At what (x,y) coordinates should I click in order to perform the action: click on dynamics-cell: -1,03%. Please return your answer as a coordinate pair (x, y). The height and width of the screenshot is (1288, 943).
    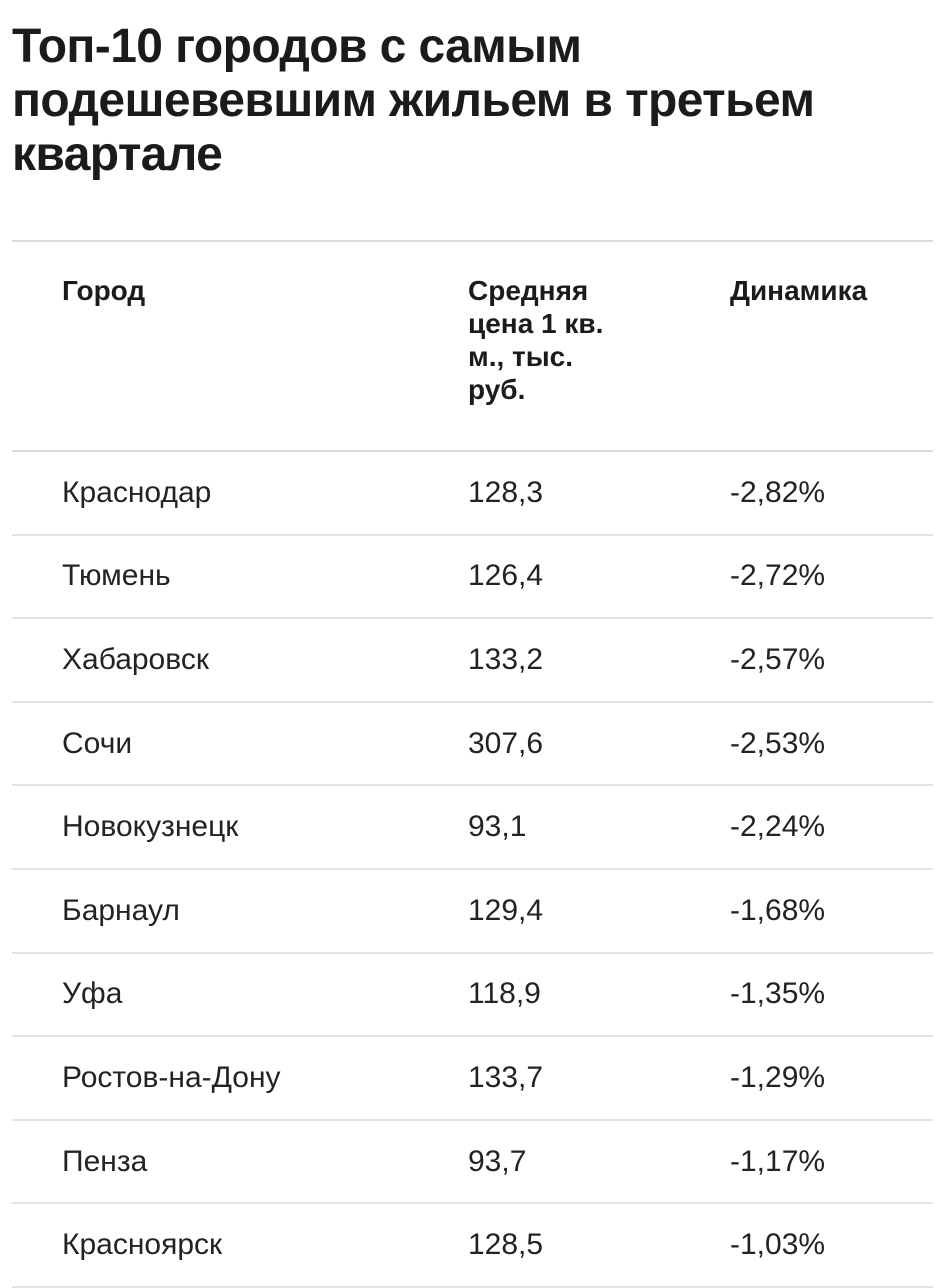
    Looking at the image, I should click on (778, 1245).